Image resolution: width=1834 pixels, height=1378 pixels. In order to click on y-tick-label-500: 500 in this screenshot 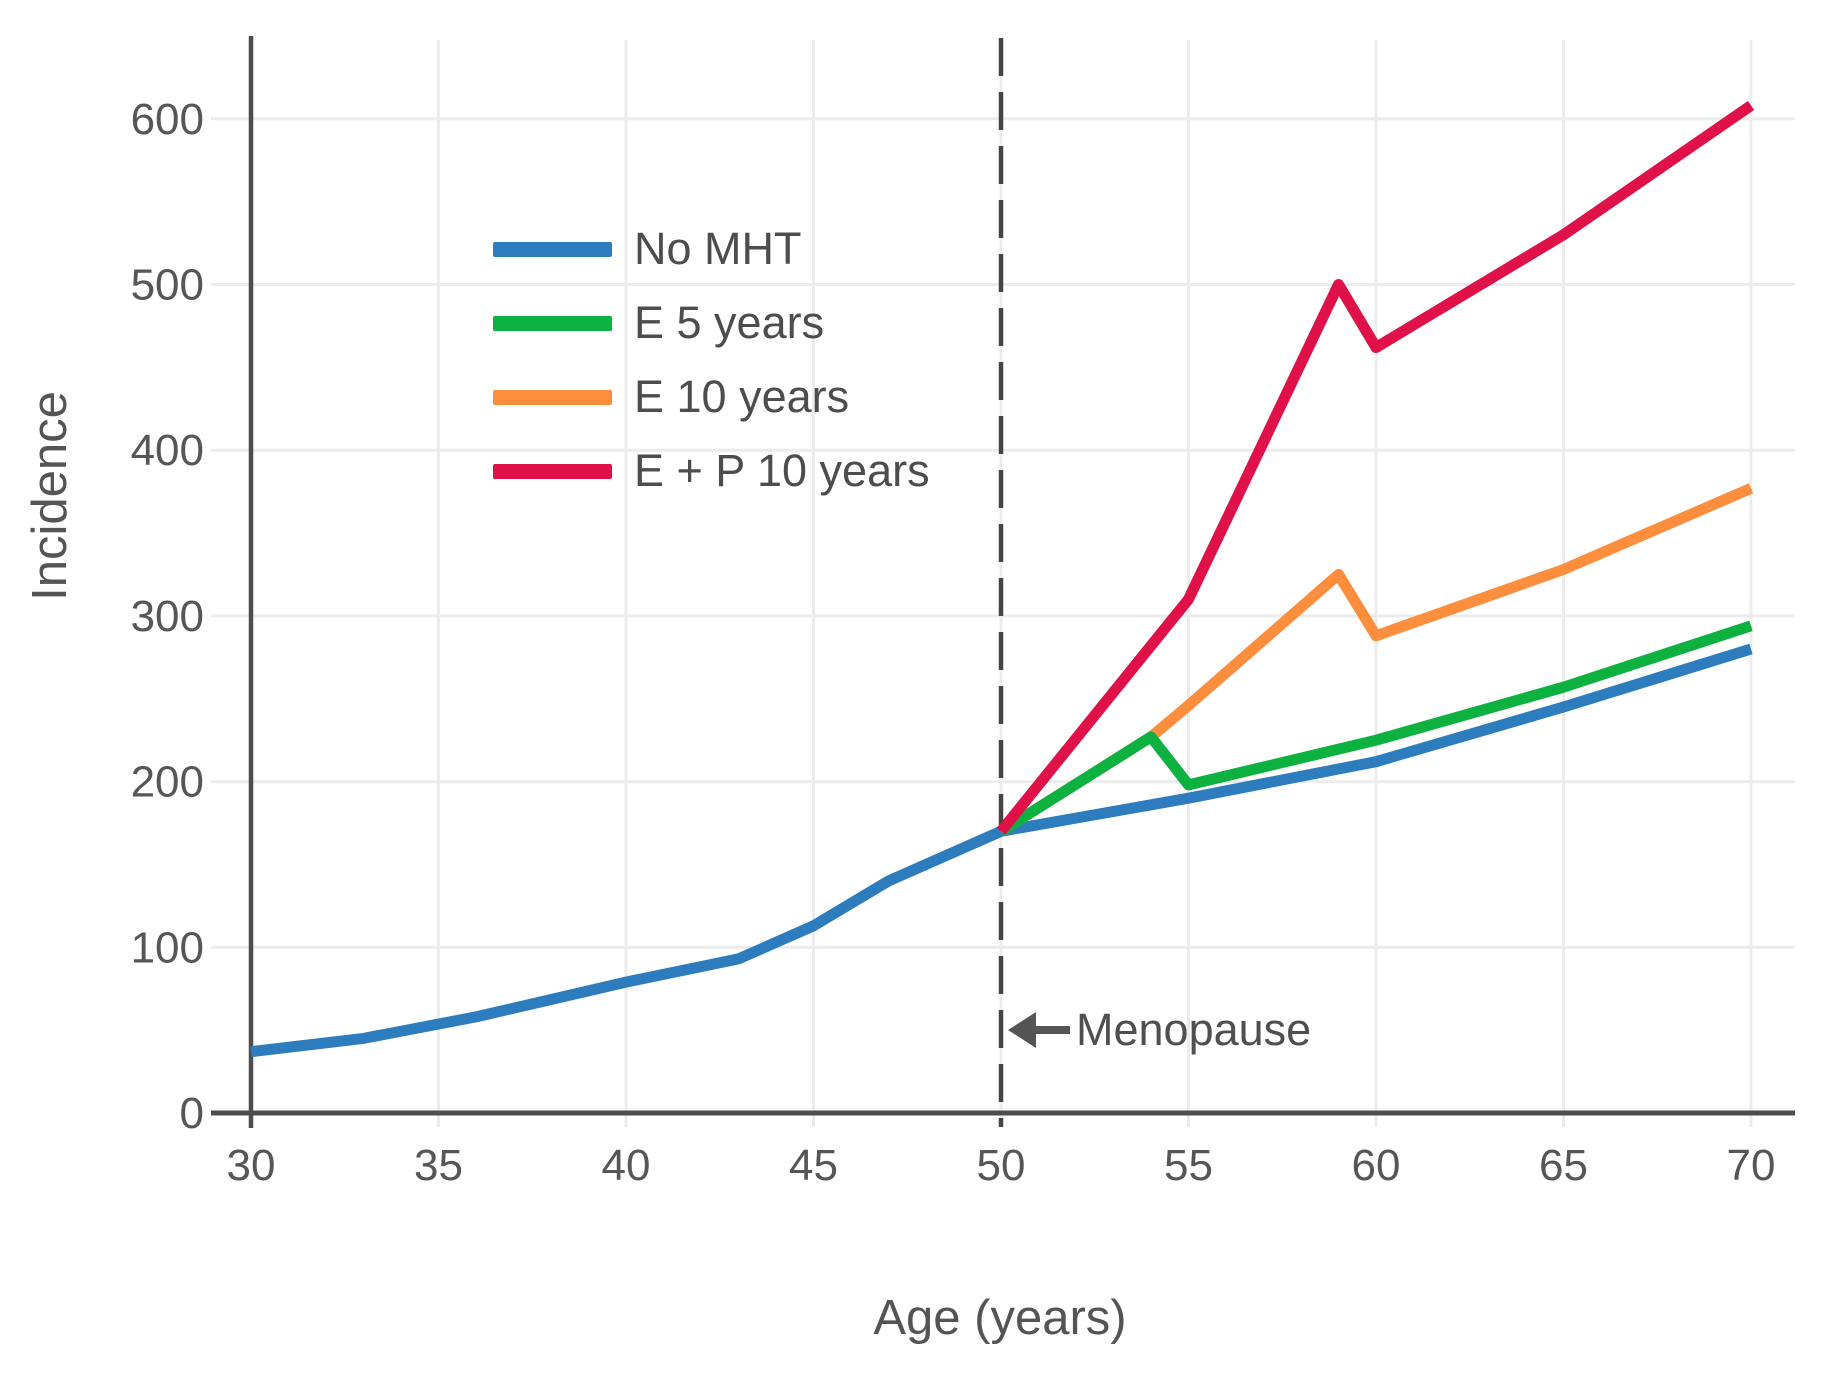, I will do `click(167, 285)`.